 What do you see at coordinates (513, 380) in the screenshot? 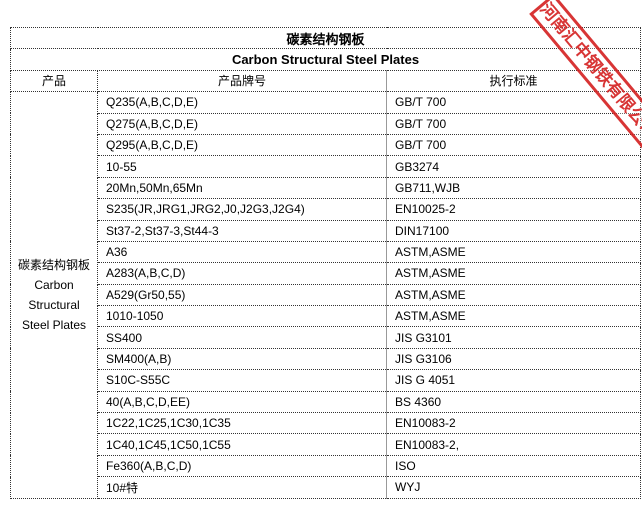
I see `standard-cell: JIS G 4051` at bounding box center [513, 380].